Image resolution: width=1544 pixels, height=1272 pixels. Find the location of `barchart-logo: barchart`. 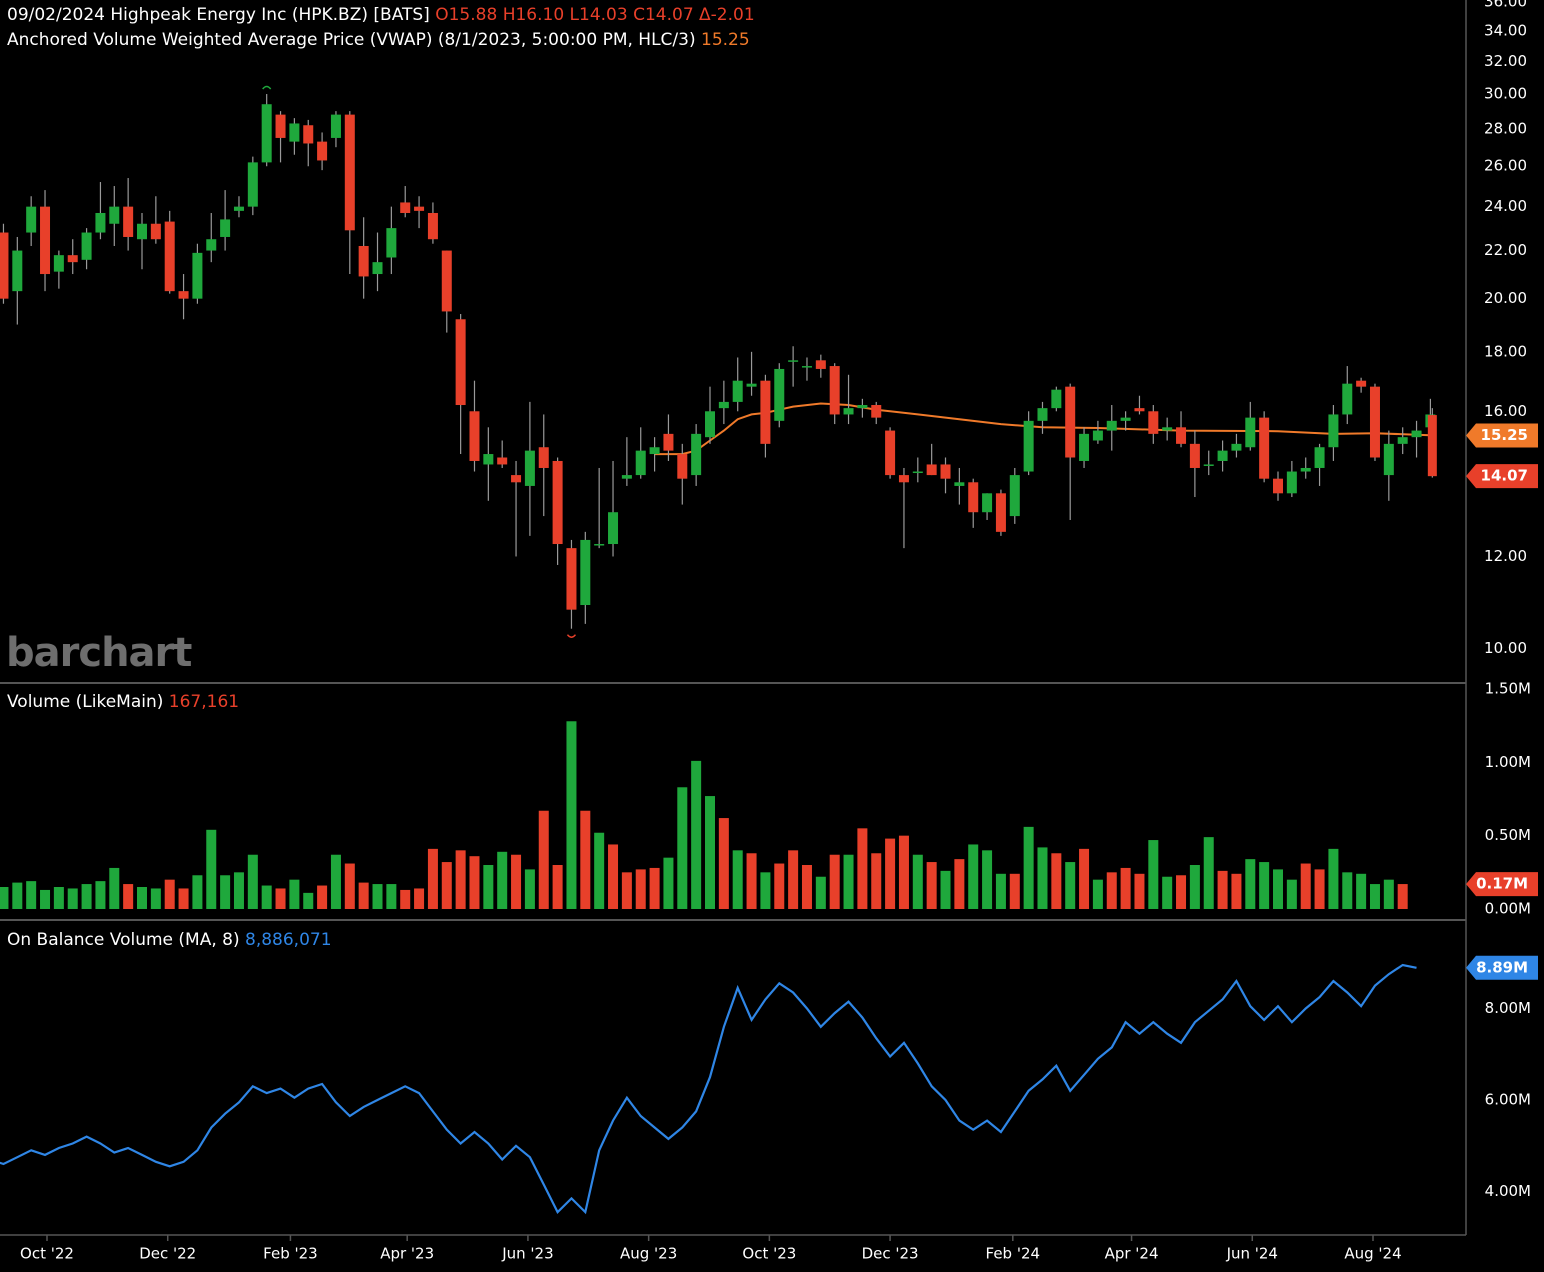

barchart-logo: barchart is located at coordinates (99, 653).